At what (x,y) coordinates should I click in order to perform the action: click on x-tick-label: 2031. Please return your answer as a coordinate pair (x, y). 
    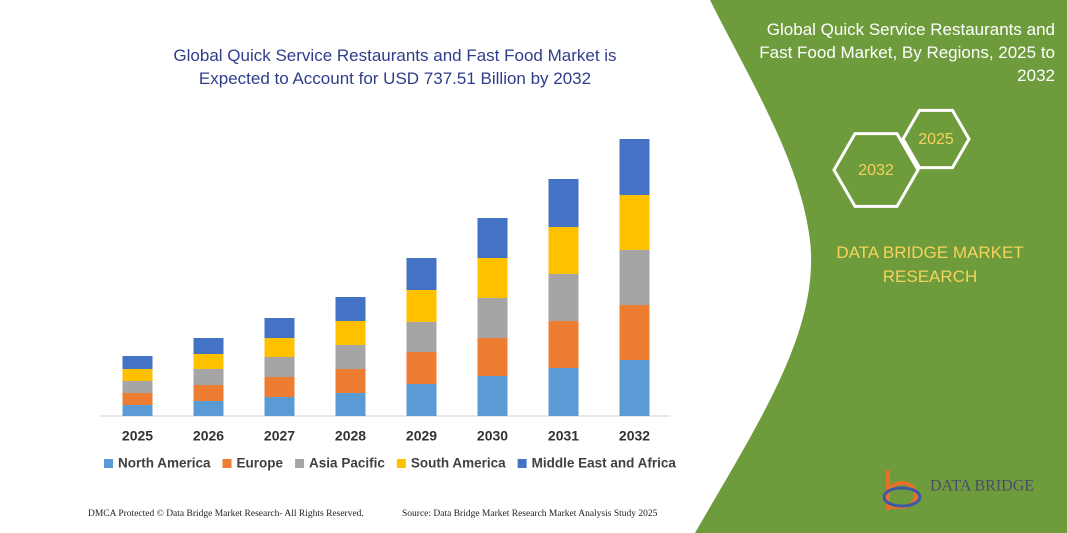
    Looking at the image, I should click on (563, 436).